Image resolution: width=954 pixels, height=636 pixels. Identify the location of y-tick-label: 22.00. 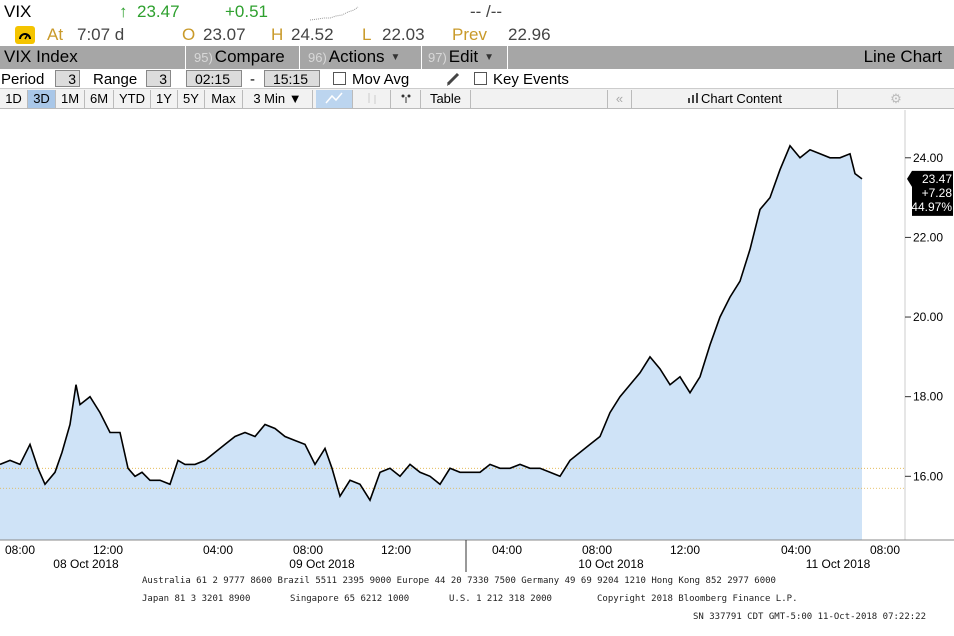
(928, 237).